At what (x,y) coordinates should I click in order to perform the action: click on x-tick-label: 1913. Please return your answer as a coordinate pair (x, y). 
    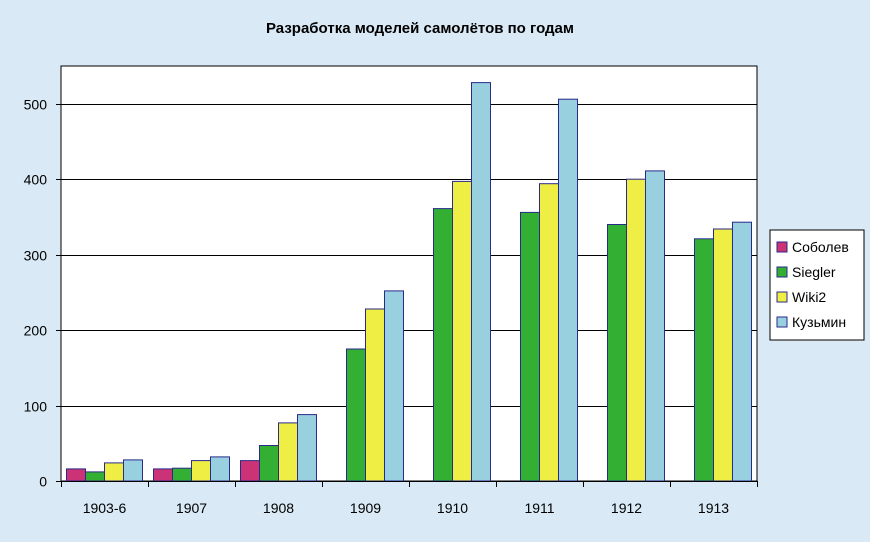
    Looking at the image, I should click on (713, 508).